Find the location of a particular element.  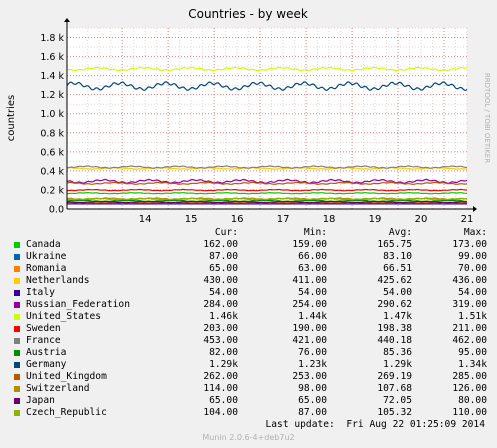

series-line-japan is located at coordinates (267, 202).